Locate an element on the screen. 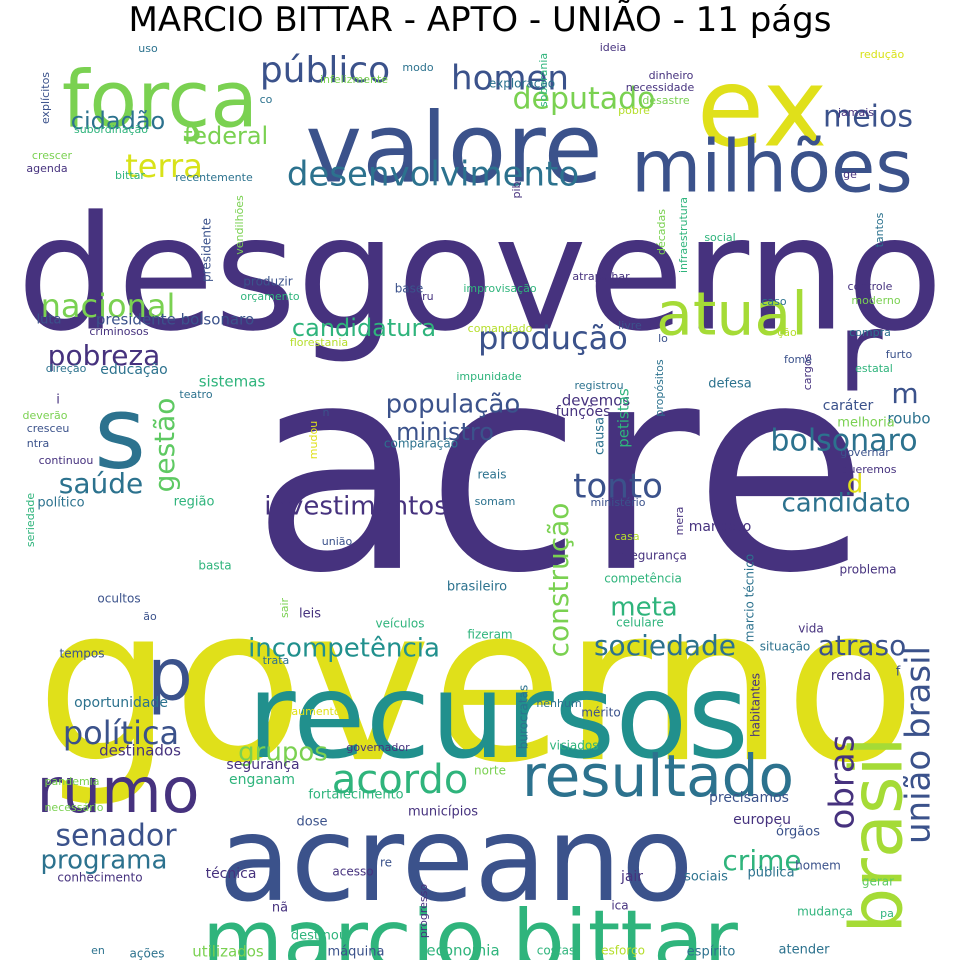  word-orgaos: órgãos is located at coordinates (798, 832).